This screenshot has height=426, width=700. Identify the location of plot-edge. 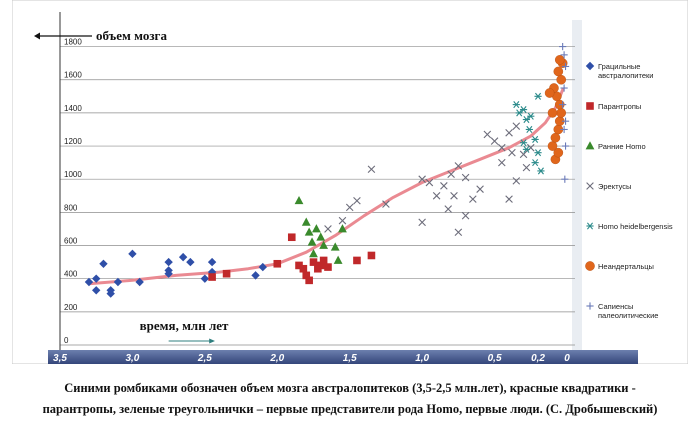
(577, 185).